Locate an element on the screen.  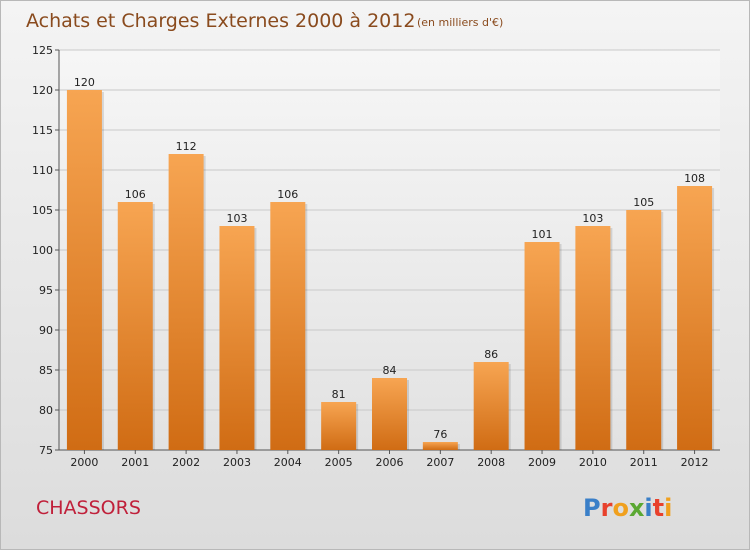
x-tick-label: 2006 is located at coordinates (390, 462).